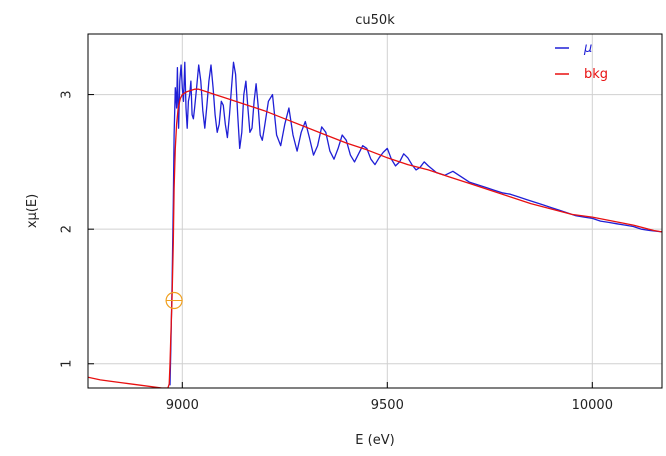 The height and width of the screenshot is (456, 666). Describe the element at coordinates (587, 48) in the screenshot. I see `legend-label-mu: μ` at that location.